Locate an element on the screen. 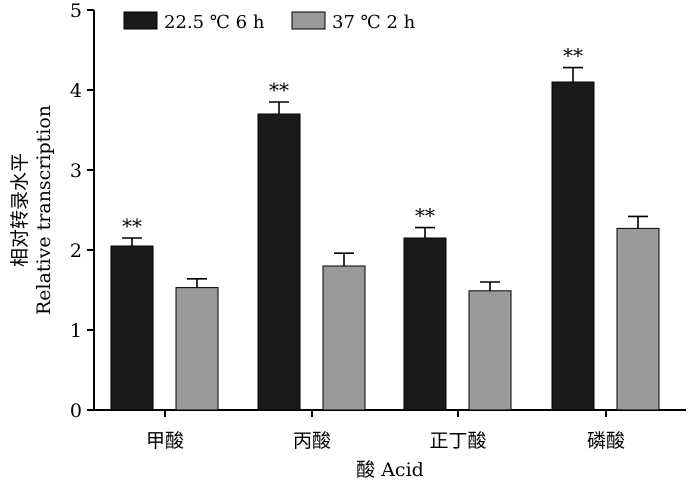  legend-label: 37 ℃ 2 h is located at coordinates (374, 22).